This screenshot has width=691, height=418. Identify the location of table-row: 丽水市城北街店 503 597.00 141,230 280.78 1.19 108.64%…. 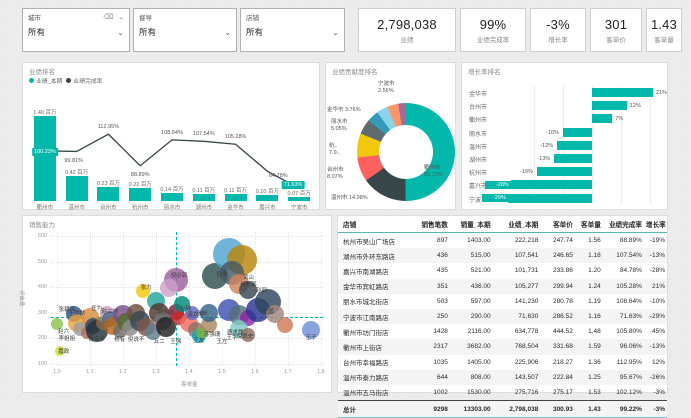
(502, 301).